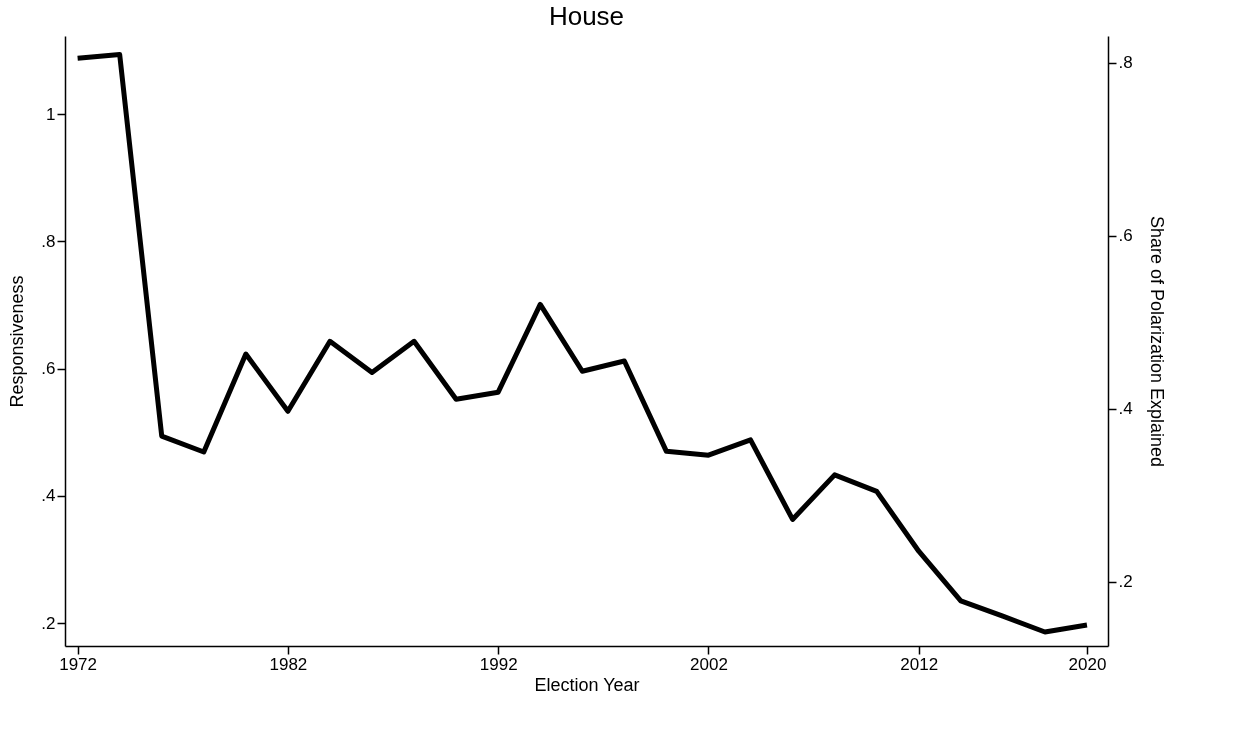  What do you see at coordinates (48, 496) in the screenshot?
I see `y-tick-label: .4` at bounding box center [48, 496].